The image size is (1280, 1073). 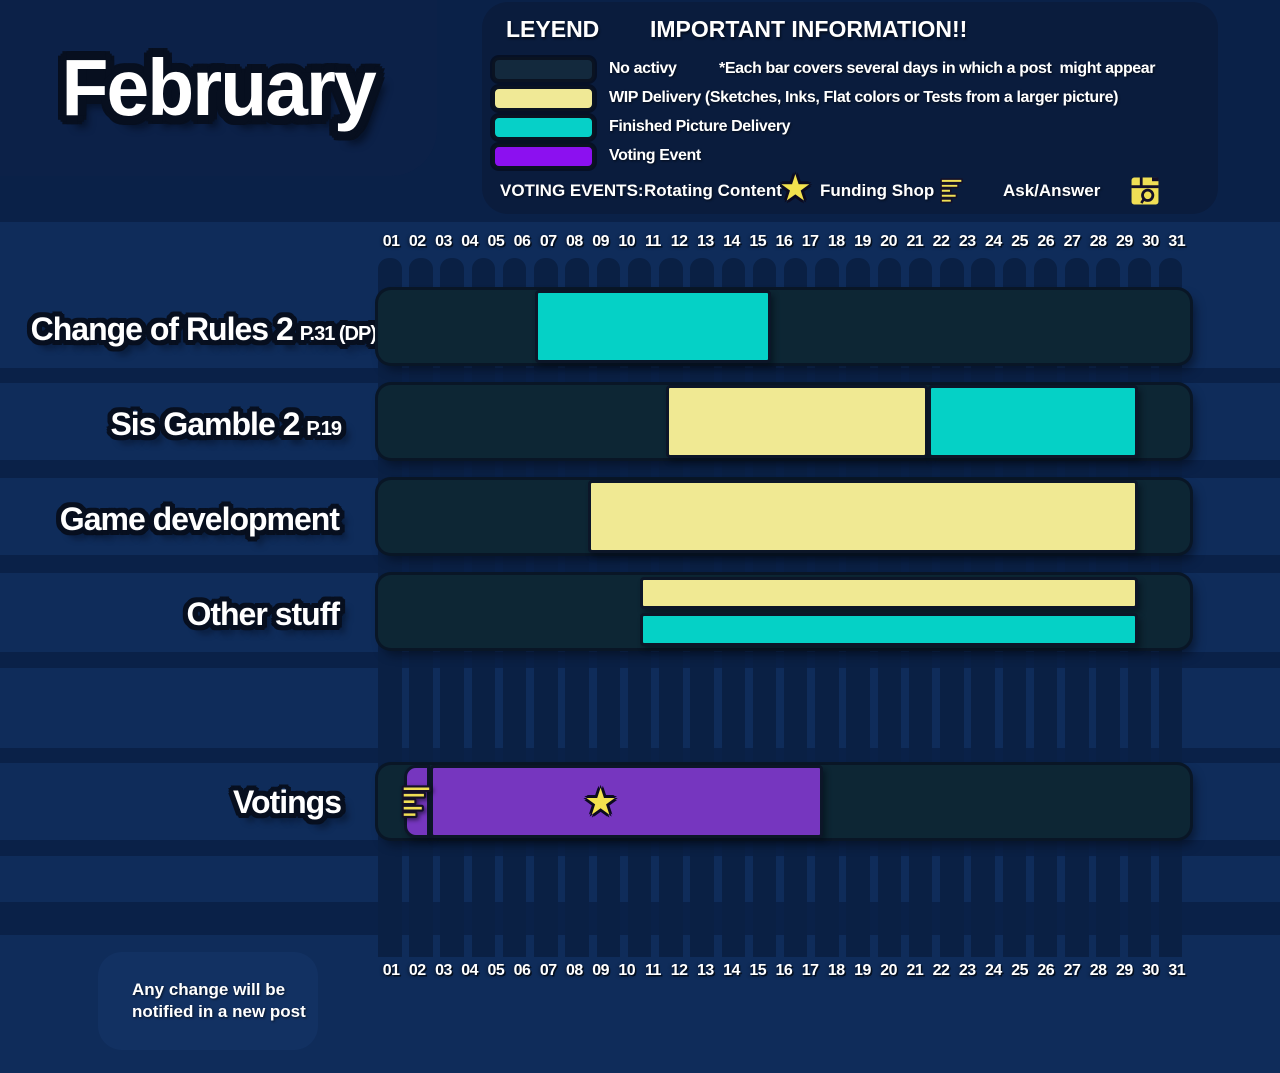 I want to click on legend-item-finished: Finished Picture Delivery, so click(x=641, y=127).